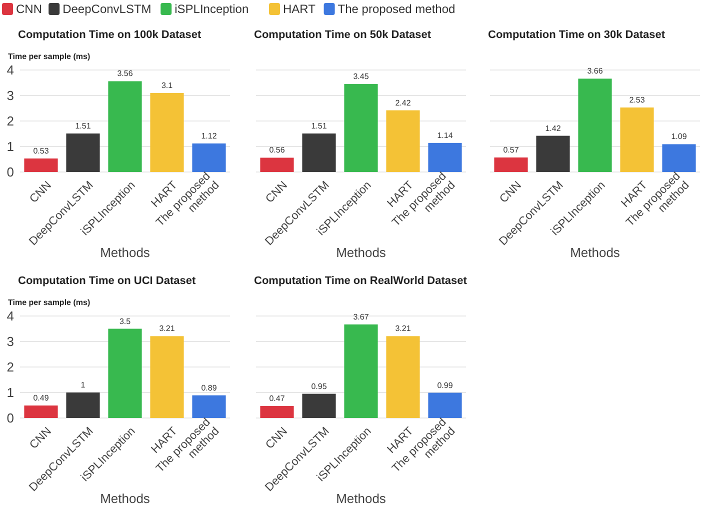 This screenshot has height=511, width=708. Describe the element at coordinates (403, 103) in the screenshot. I see `data-label: 2.42` at that location.